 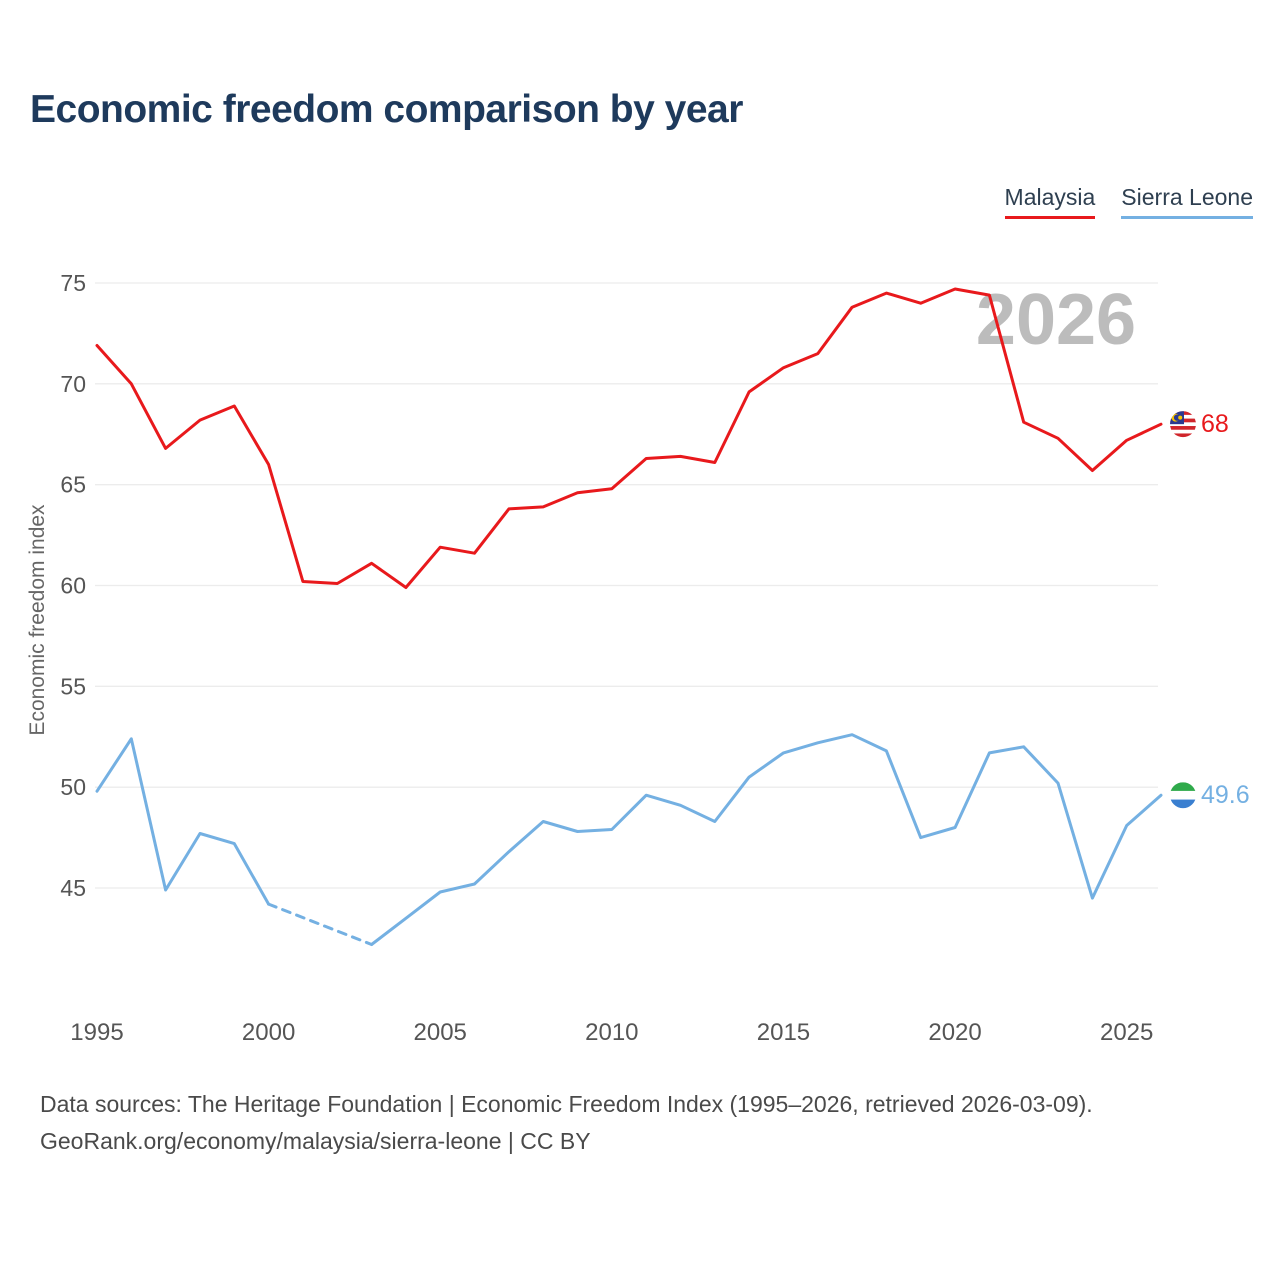 What do you see at coordinates (73, 787) in the screenshot?
I see `y-tick-label: 50` at bounding box center [73, 787].